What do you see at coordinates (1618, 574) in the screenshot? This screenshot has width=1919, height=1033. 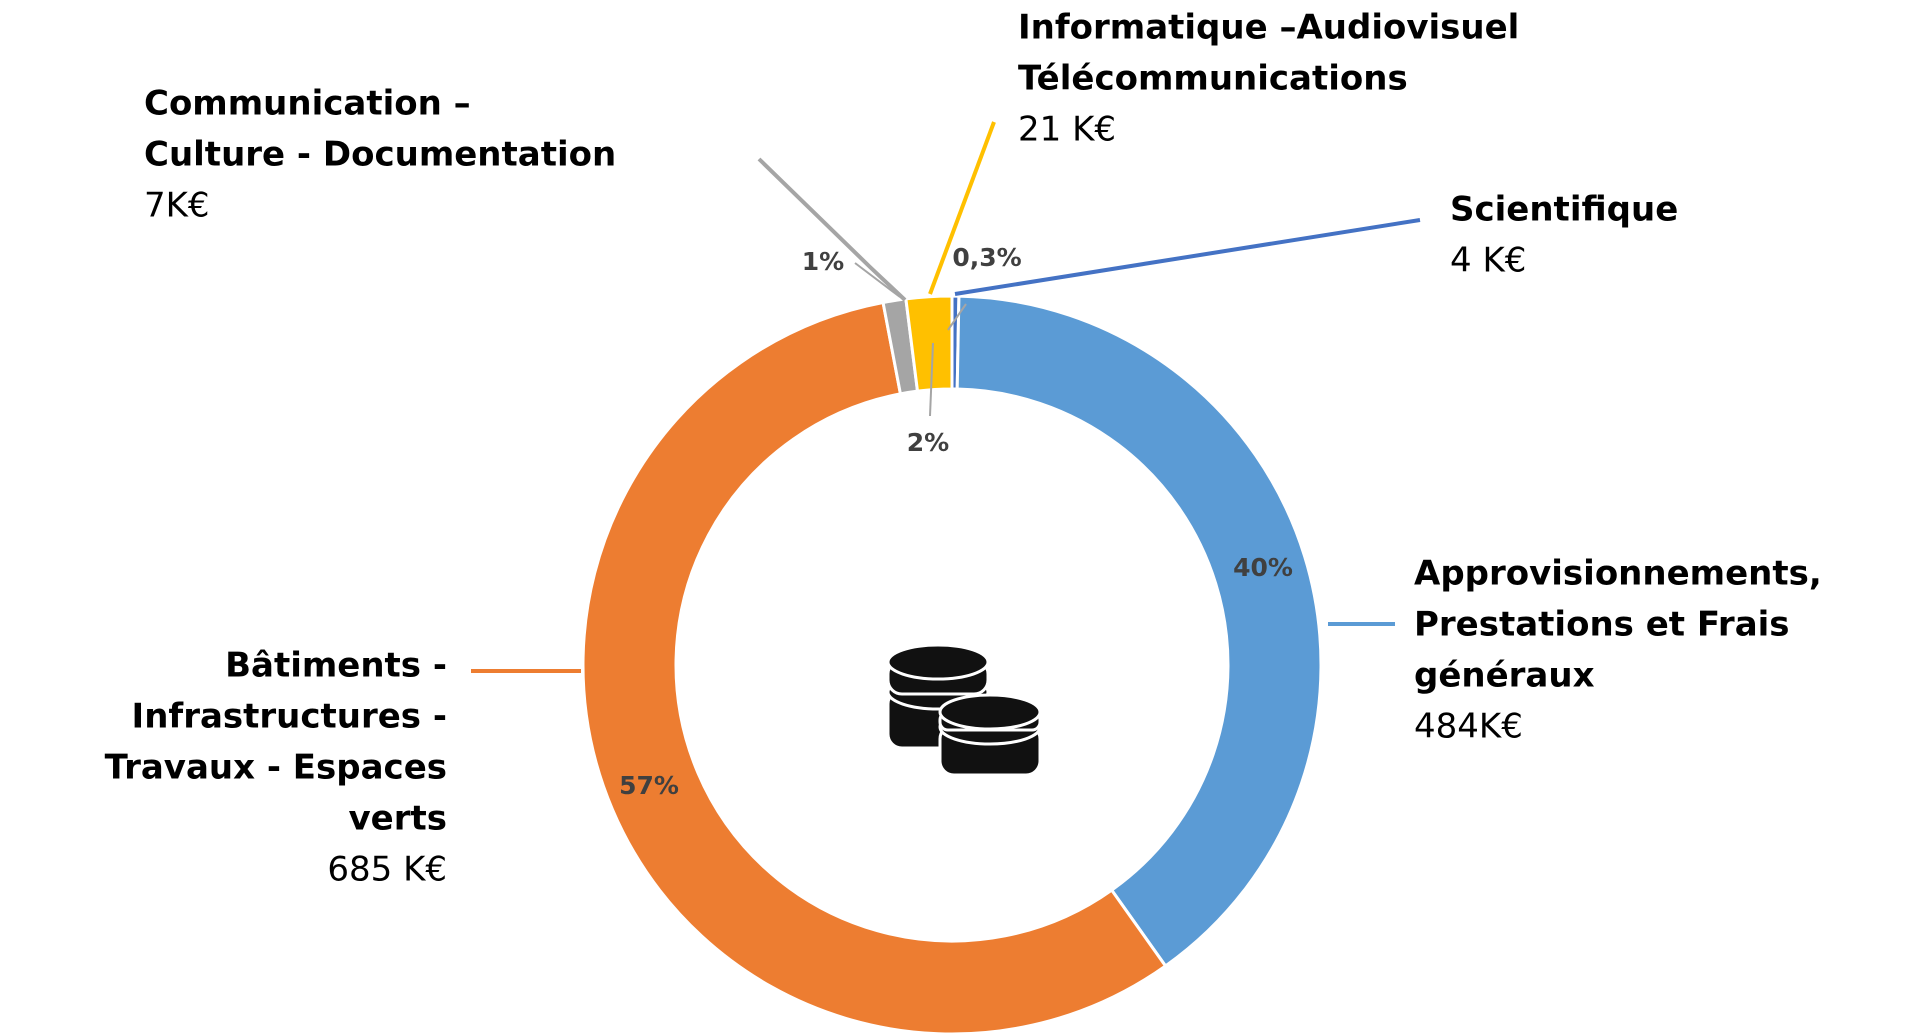 I see `category-label: Approvisionnements,` at bounding box center [1618, 574].